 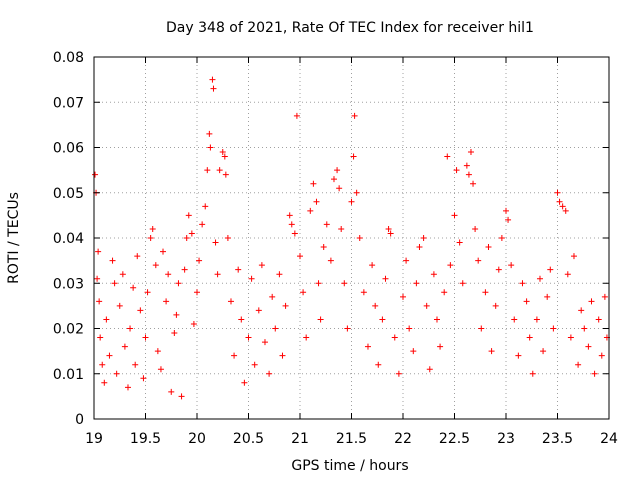 I want to click on x-tick-label: 24, so click(x=609, y=439).